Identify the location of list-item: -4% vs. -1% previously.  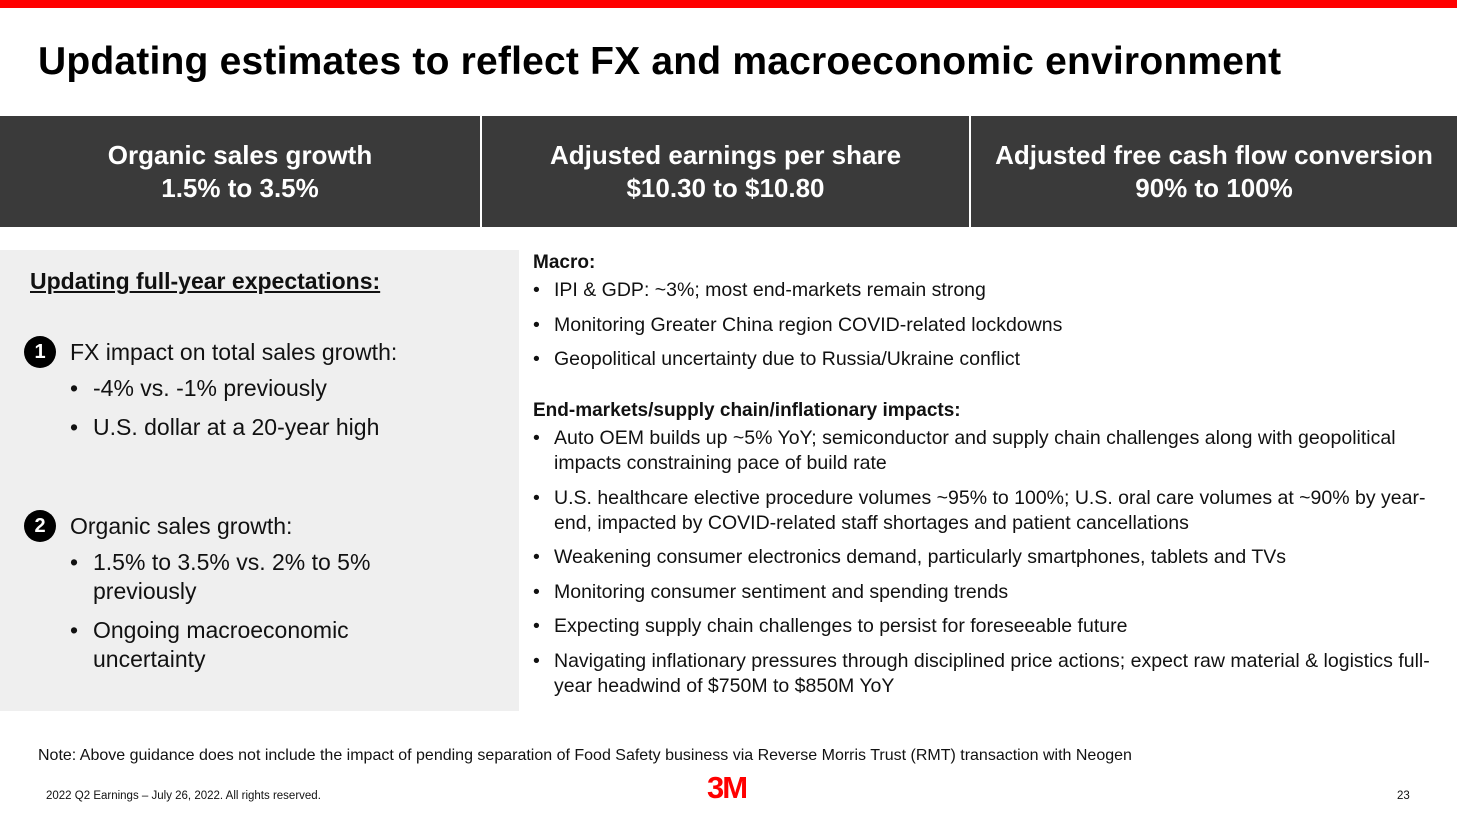
(231, 388).